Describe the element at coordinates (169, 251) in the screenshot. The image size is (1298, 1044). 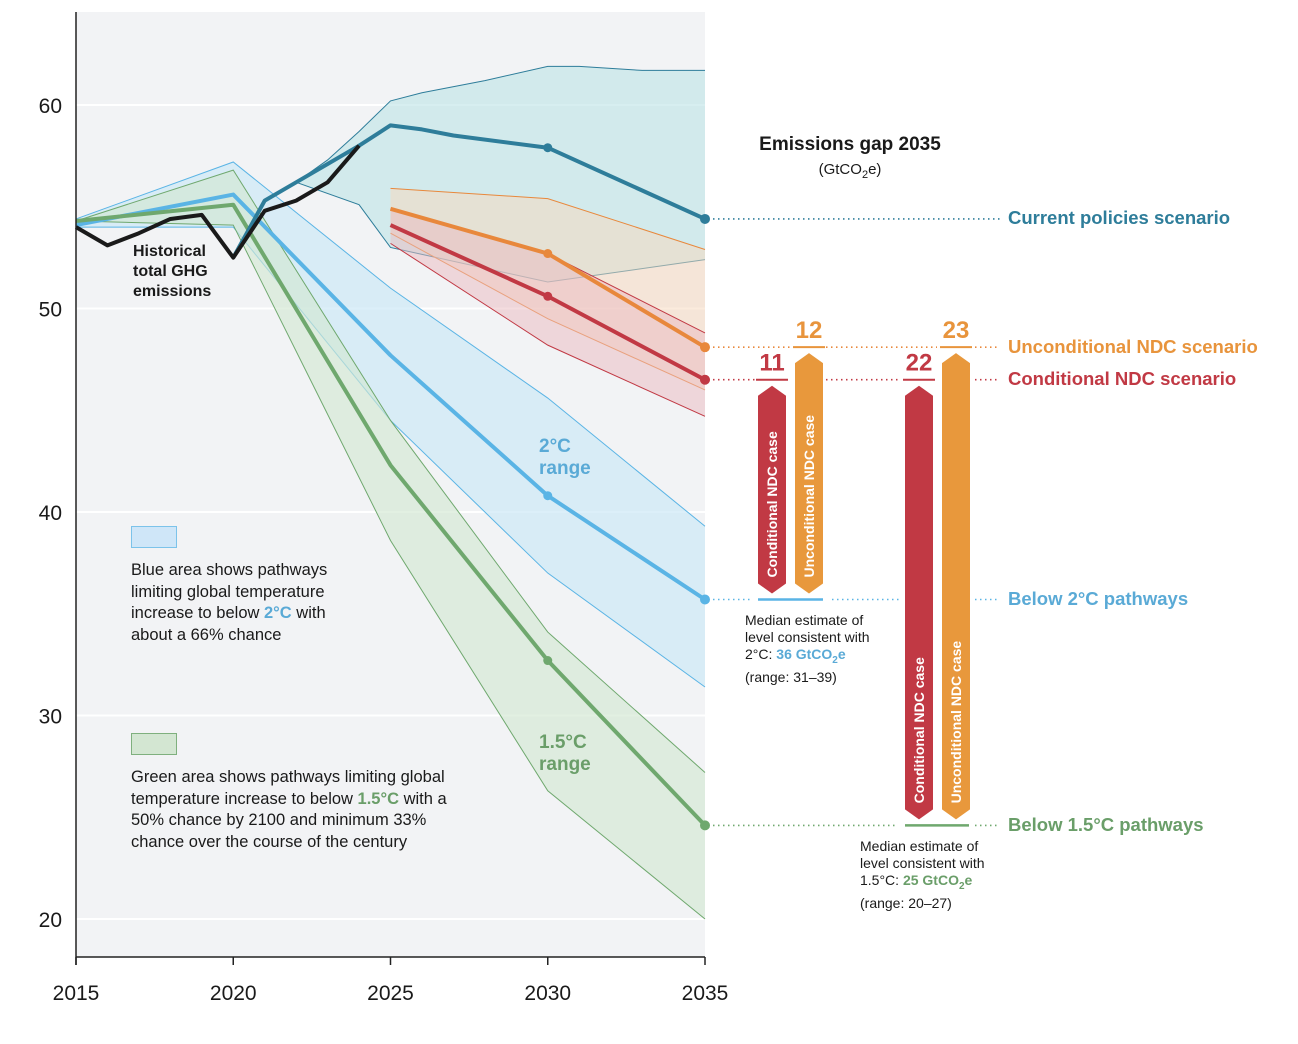
I see `historical-label: Historical` at that location.